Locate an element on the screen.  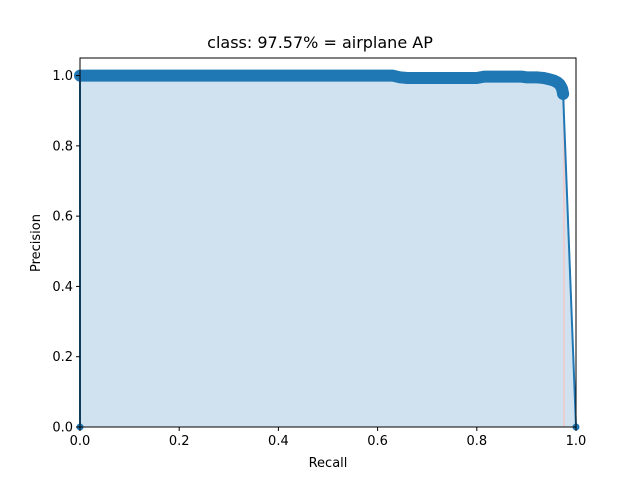
x-tick-label: 0.6 is located at coordinates (377, 441).